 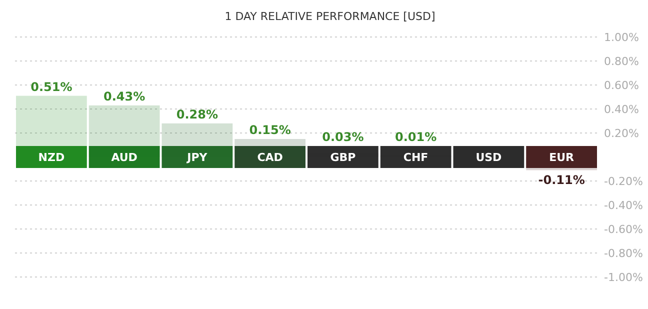 What do you see at coordinates (330, 16) in the screenshot?
I see `chart-title: 1 DAY RELATIVE PERFORMANCE [USD]` at bounding box center [330, 16].